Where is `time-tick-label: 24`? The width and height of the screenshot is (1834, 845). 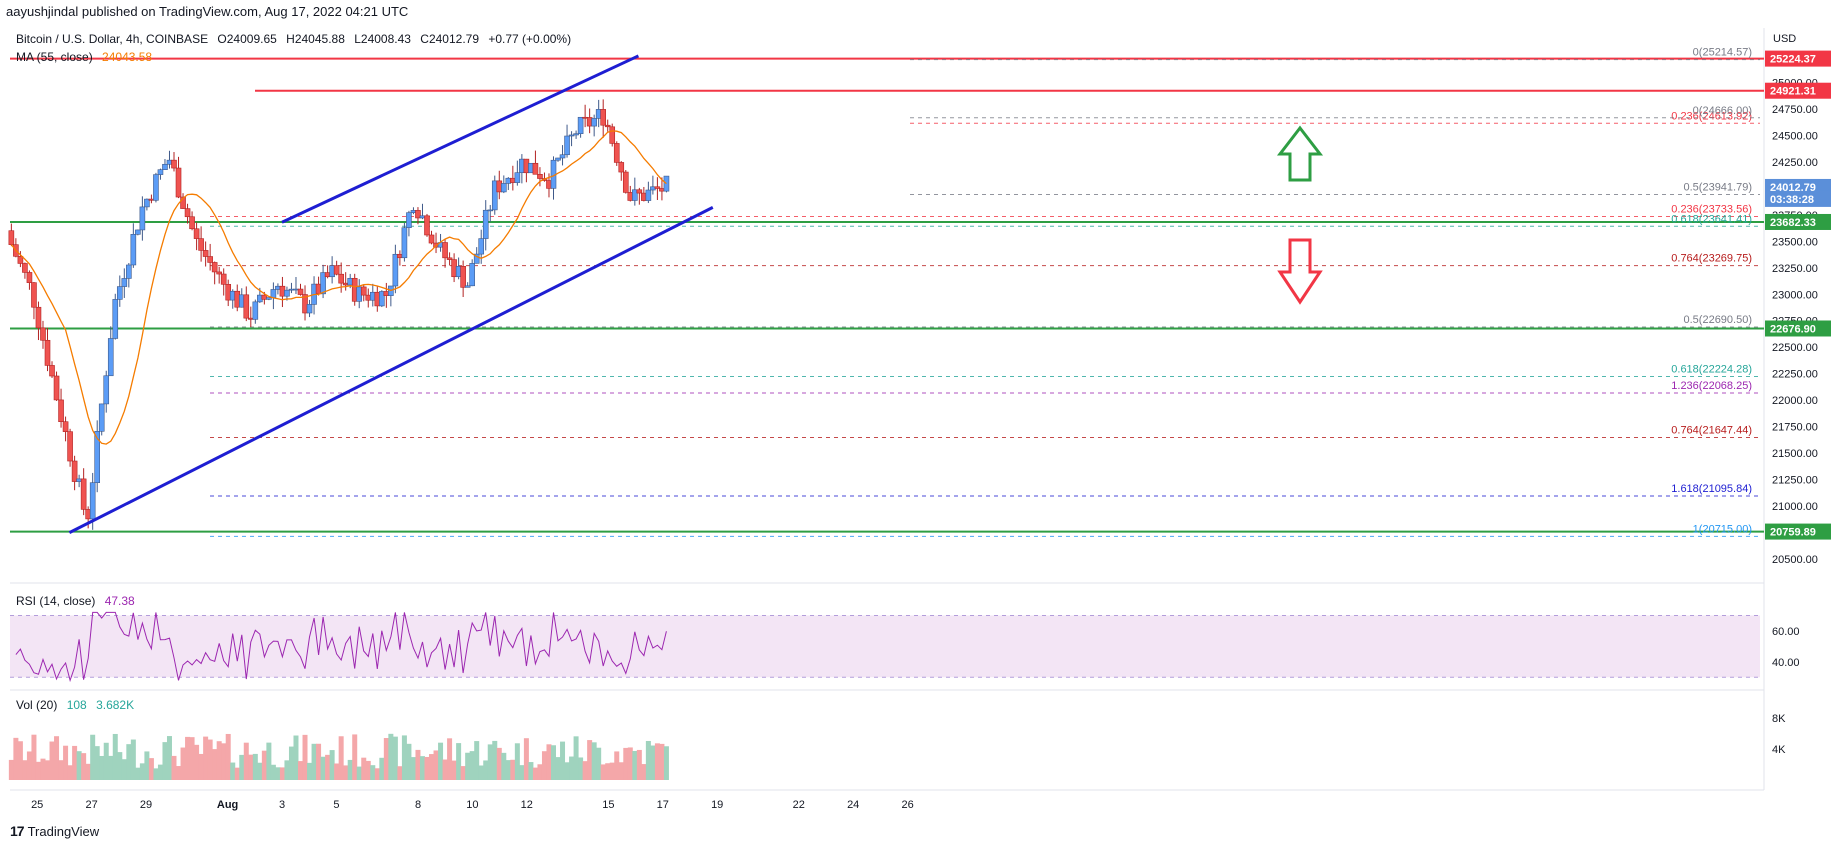
time-tick-label: 24 is located at coordinates (853, 805).